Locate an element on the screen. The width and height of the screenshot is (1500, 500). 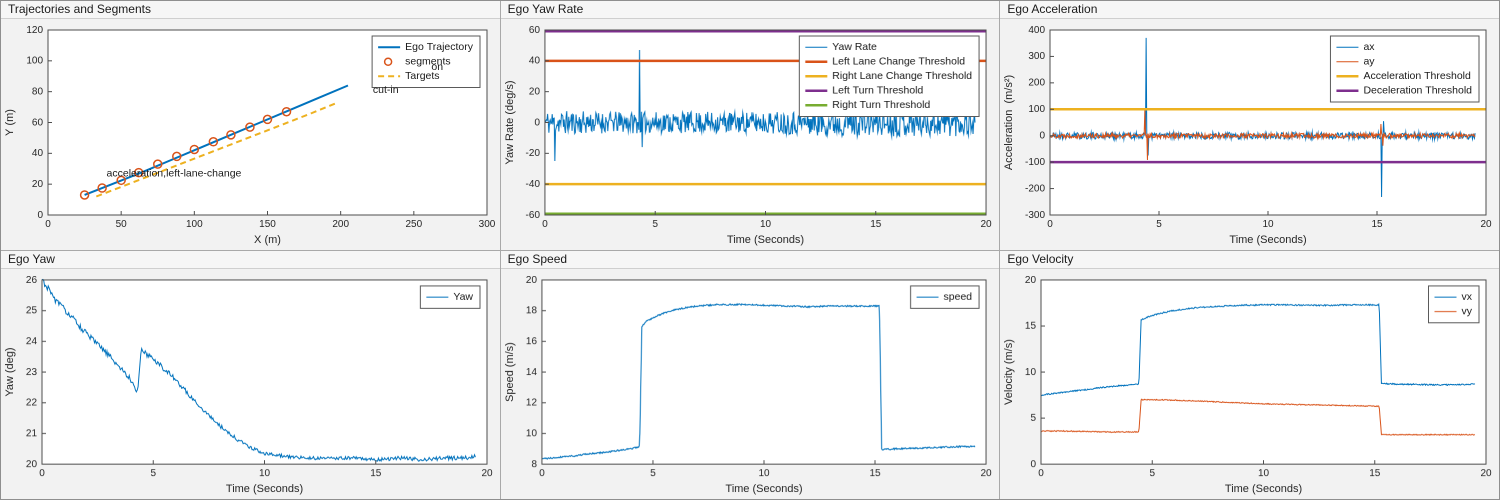
panel-title-acceleration: Ego Acceleration is located at coordinates (1249, 10).